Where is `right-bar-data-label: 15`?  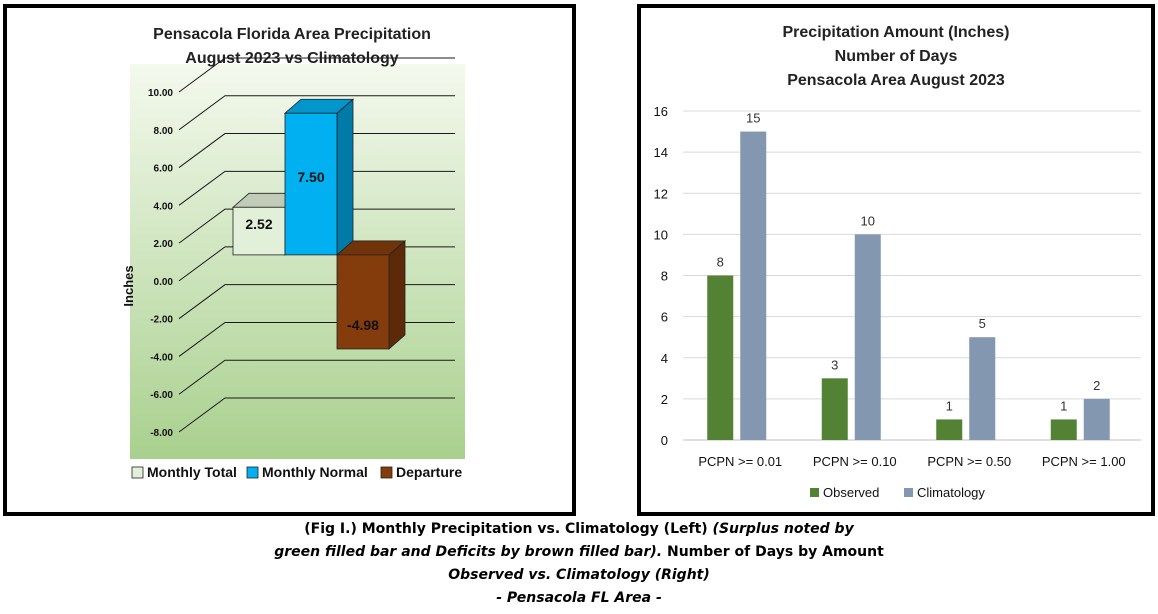
right-bar-data-label: 15 is located at coordinates (753, 118).